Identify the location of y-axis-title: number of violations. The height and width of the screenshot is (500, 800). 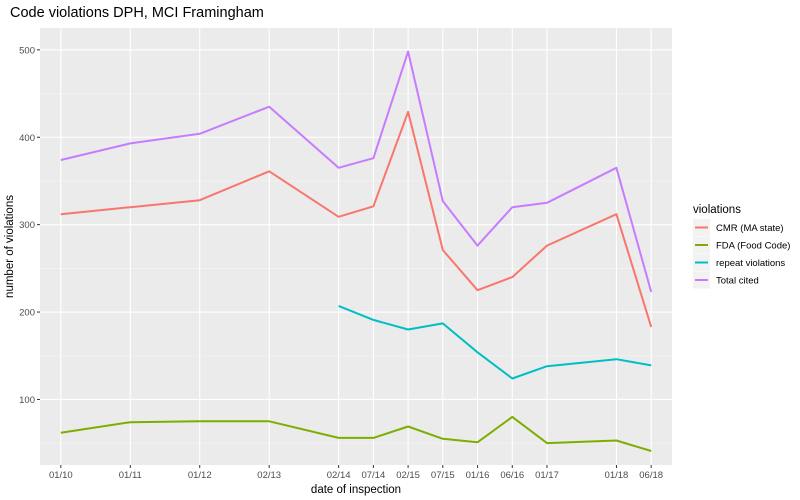
(10, 246).